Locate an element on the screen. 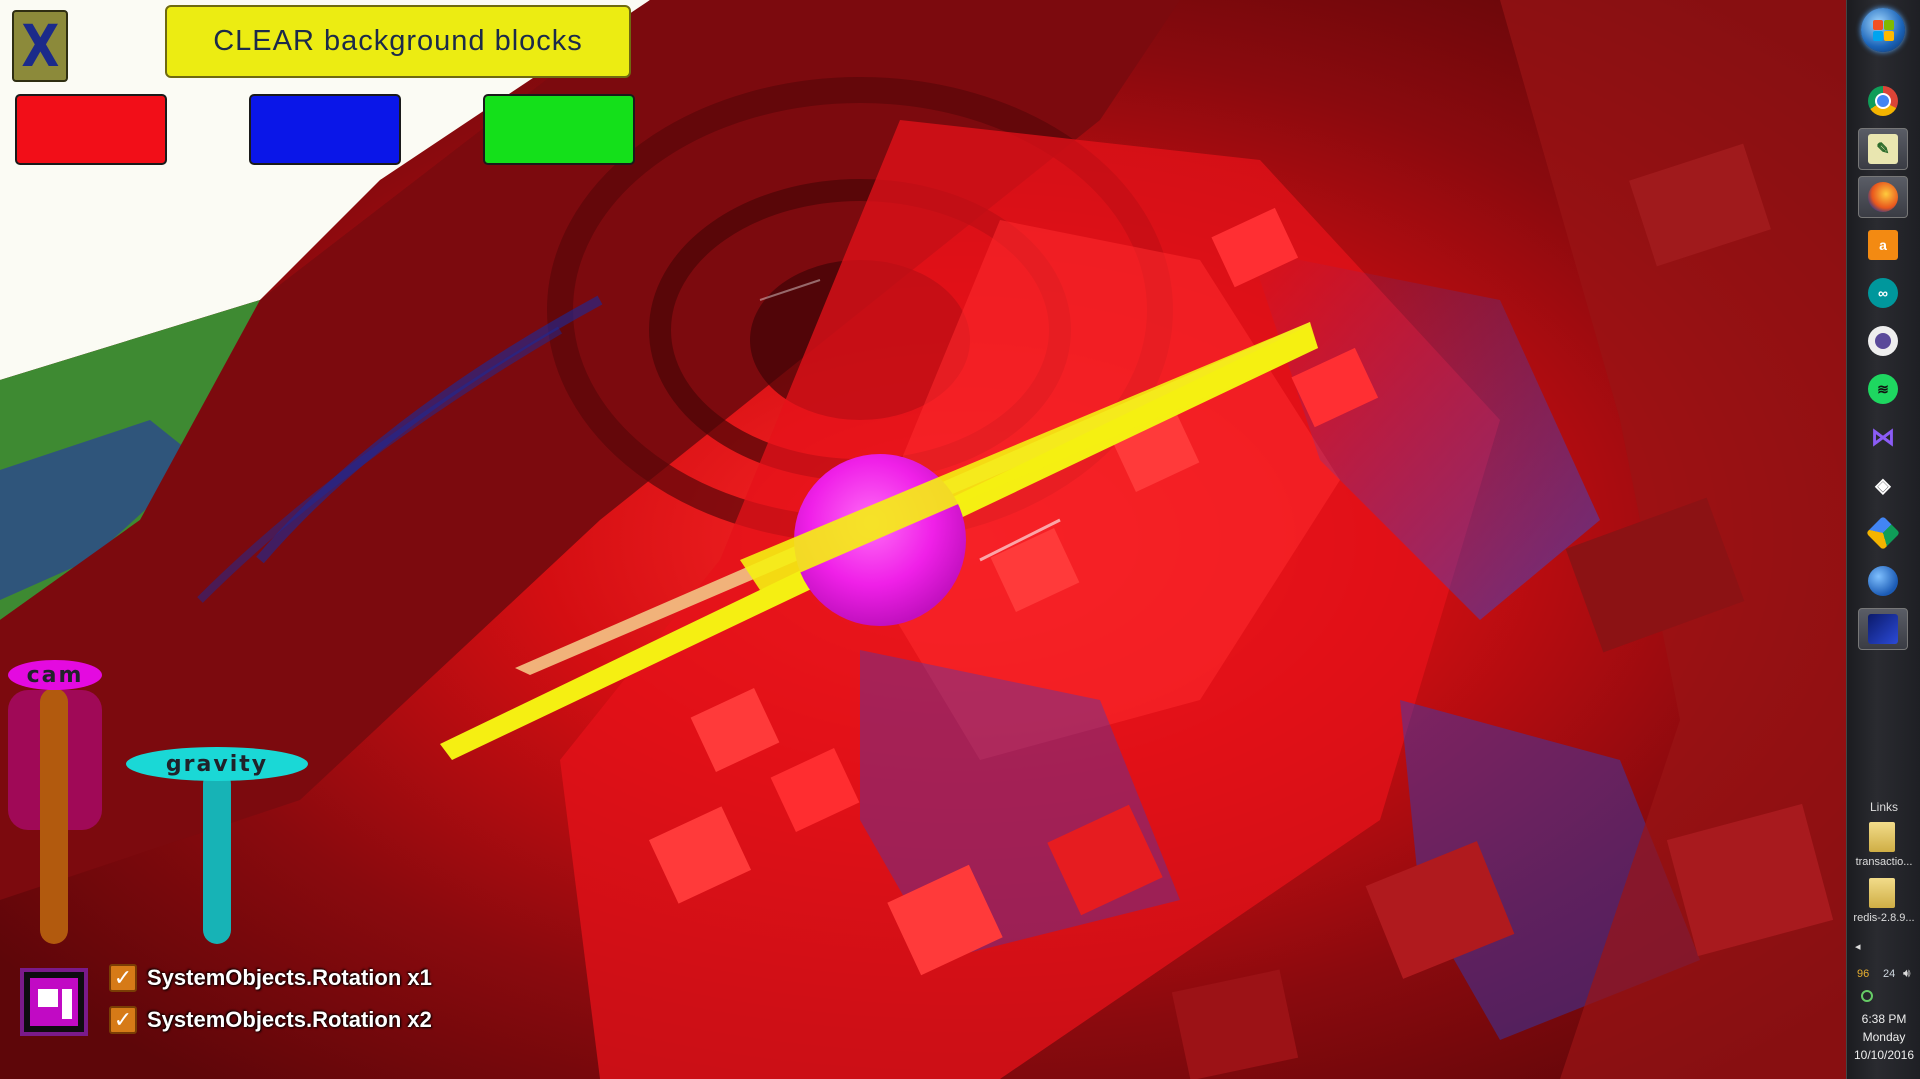 The image size is (1920, 1079). blue-color-button is located at coordinates (325, 129).